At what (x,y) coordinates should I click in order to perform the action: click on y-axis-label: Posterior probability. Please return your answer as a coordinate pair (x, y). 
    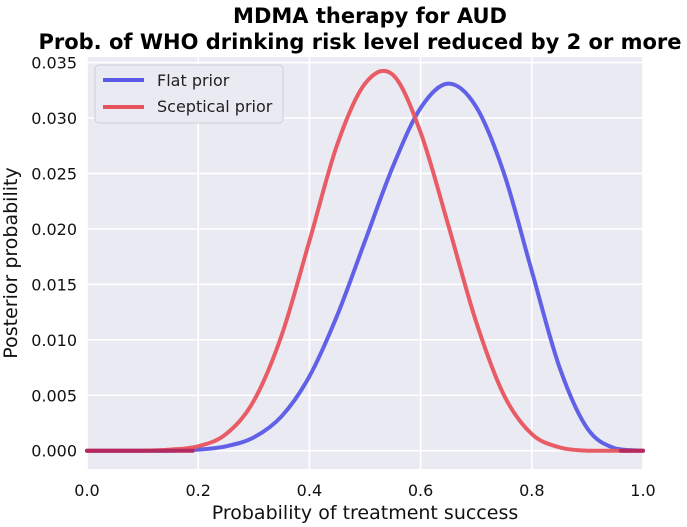
    Looking at the image, I should click on (11, 262).